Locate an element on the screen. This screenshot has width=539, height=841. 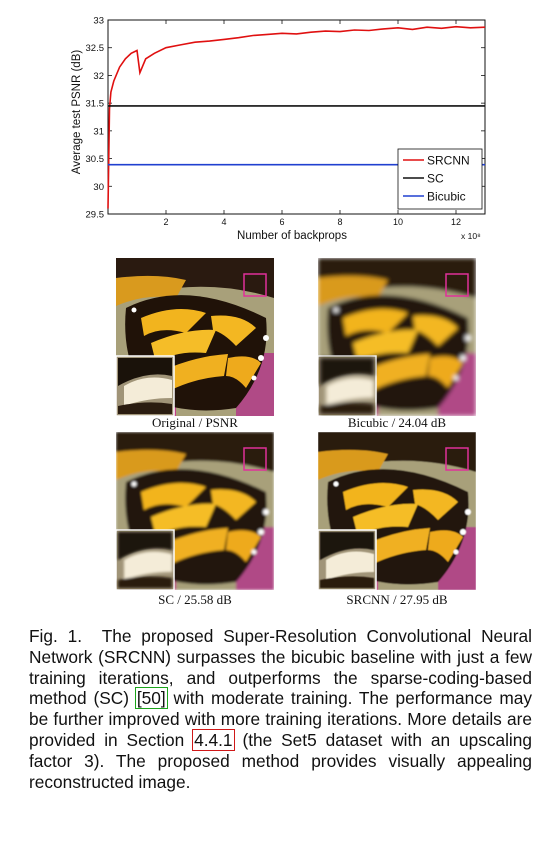
y-tick-label: 32 is located at coordinates (98, 76).